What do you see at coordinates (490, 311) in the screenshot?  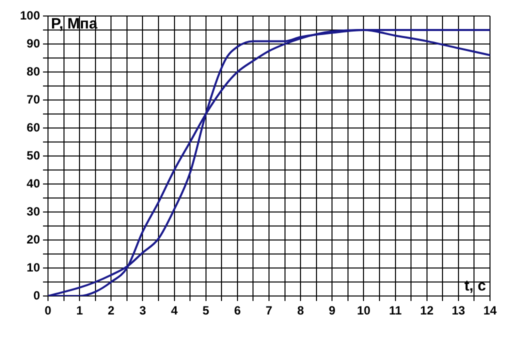 I see `x-tick-label: 14` at bounding box center [490, 311].